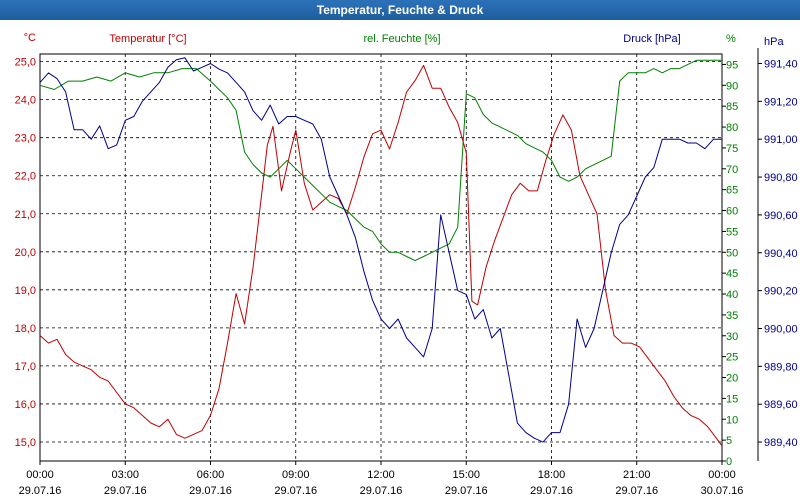  Describe the element at coordinates (732, 86) in the screenshot. I see `y-tick-humidity: 90` at that location.